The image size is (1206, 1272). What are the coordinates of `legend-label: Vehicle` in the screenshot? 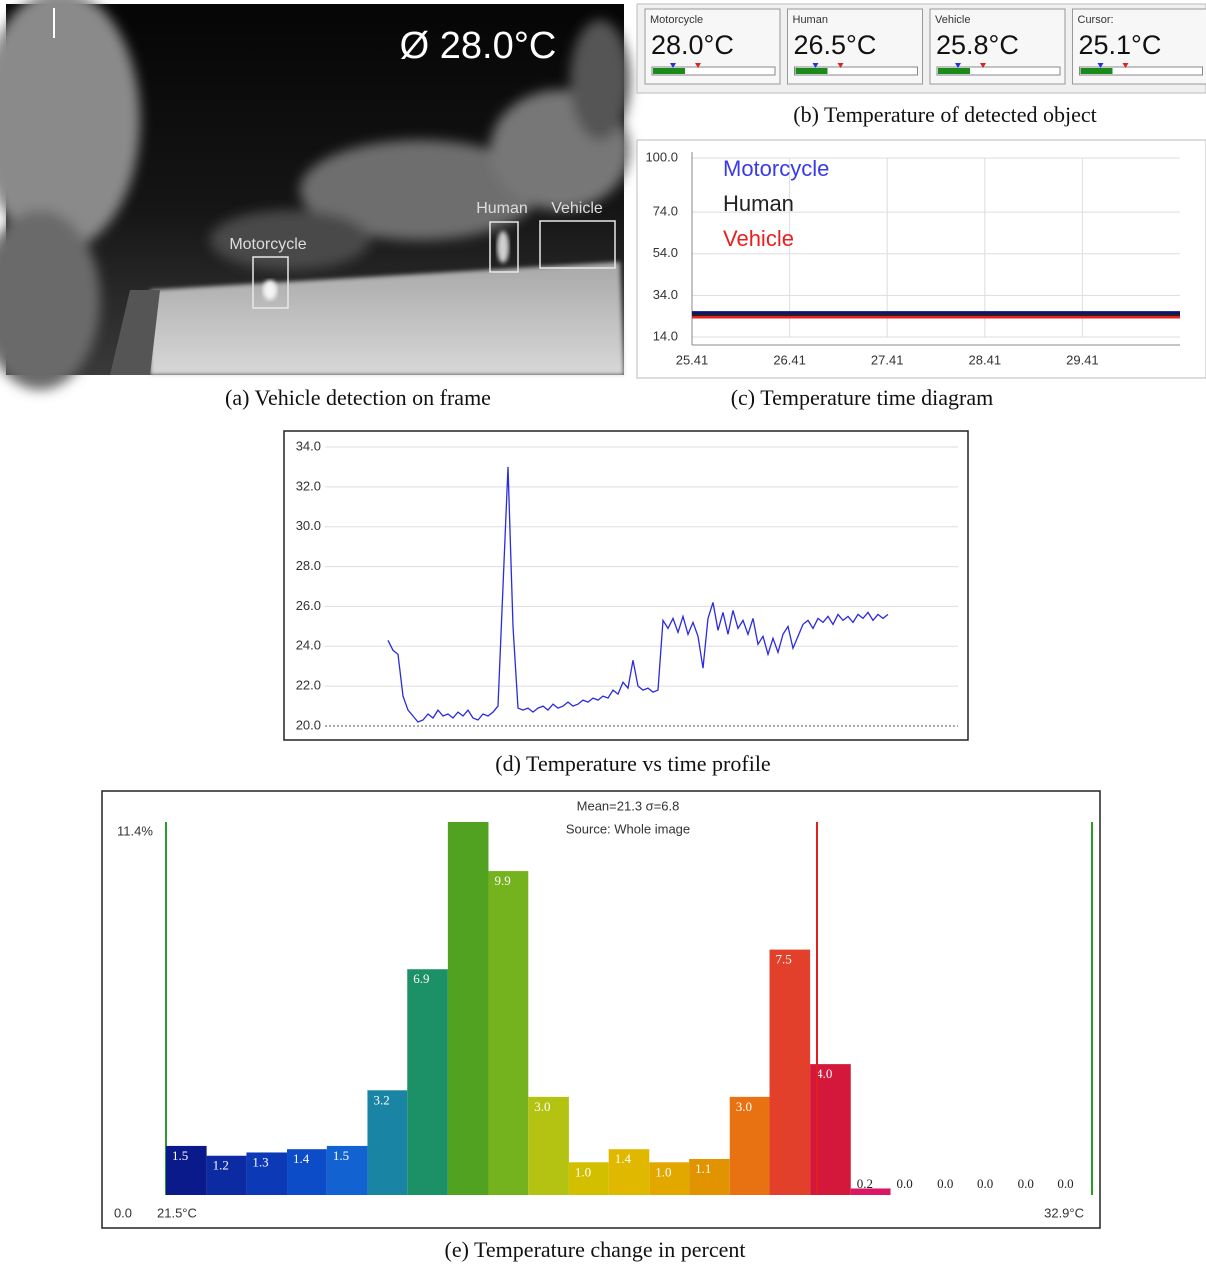 It's located at (758, 238).